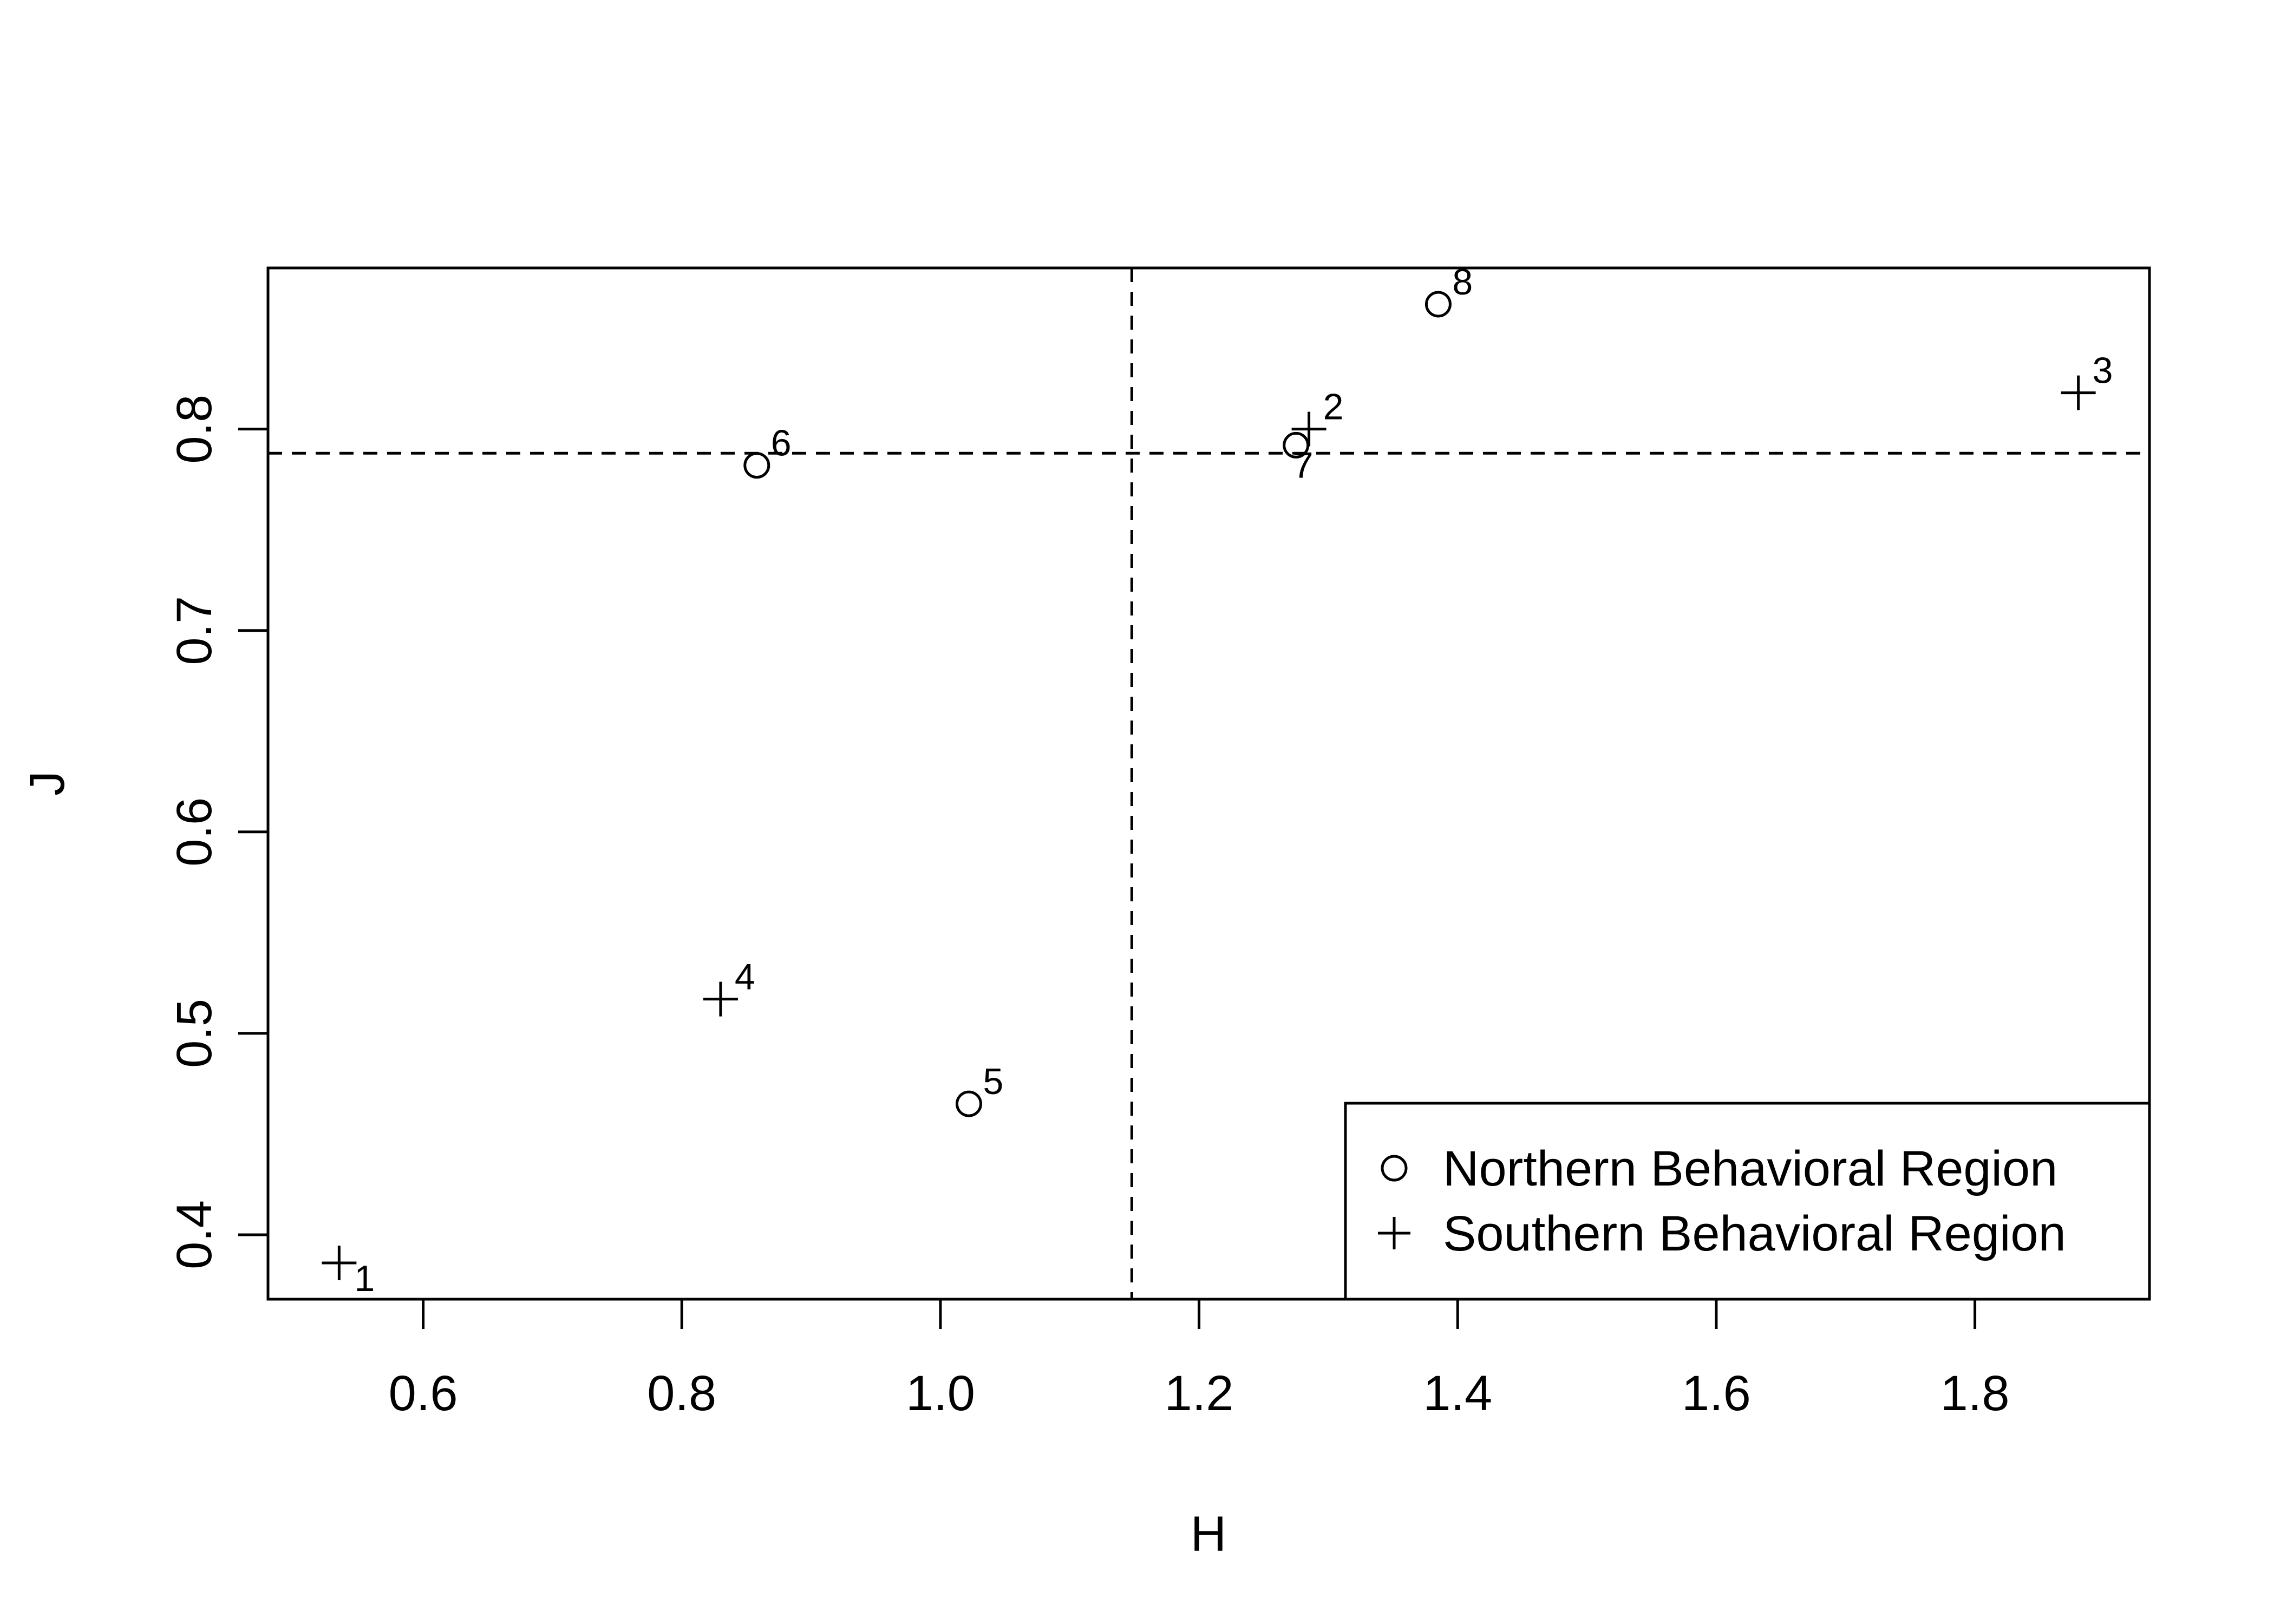 This screenshot has height=1624, width=2274. I want to click on y-axis: 0.4 0.5 0.6 0.7 0.8, so click(218, 832).